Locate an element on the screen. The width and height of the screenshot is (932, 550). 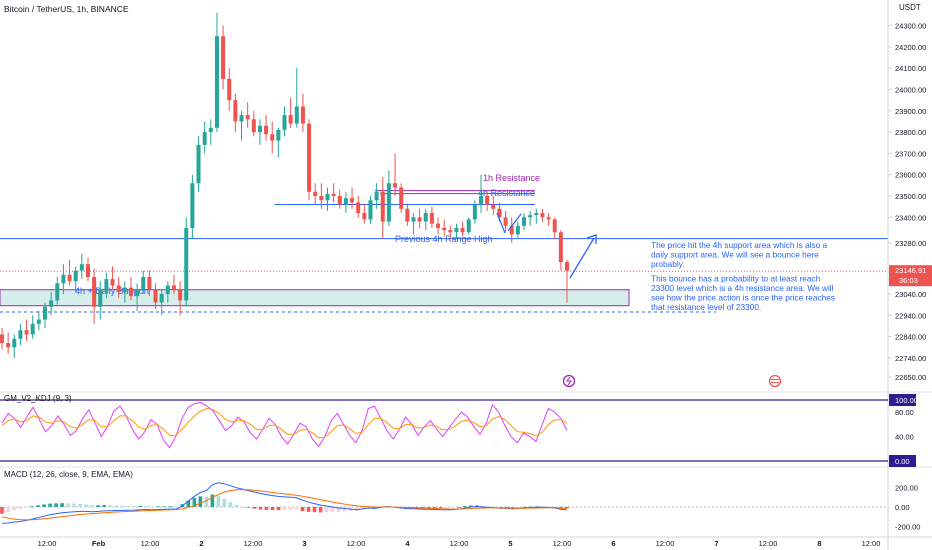
us-flag-icon is located at coordinates (775, 381).